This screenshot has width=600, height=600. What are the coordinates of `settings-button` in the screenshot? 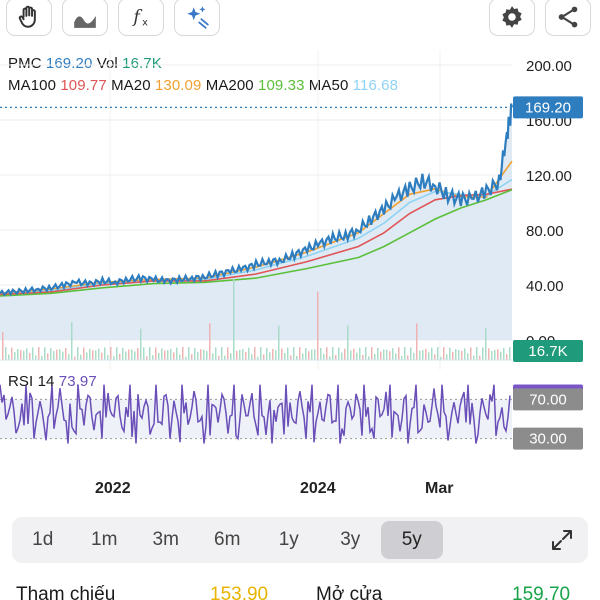 It's located at (512, 18).